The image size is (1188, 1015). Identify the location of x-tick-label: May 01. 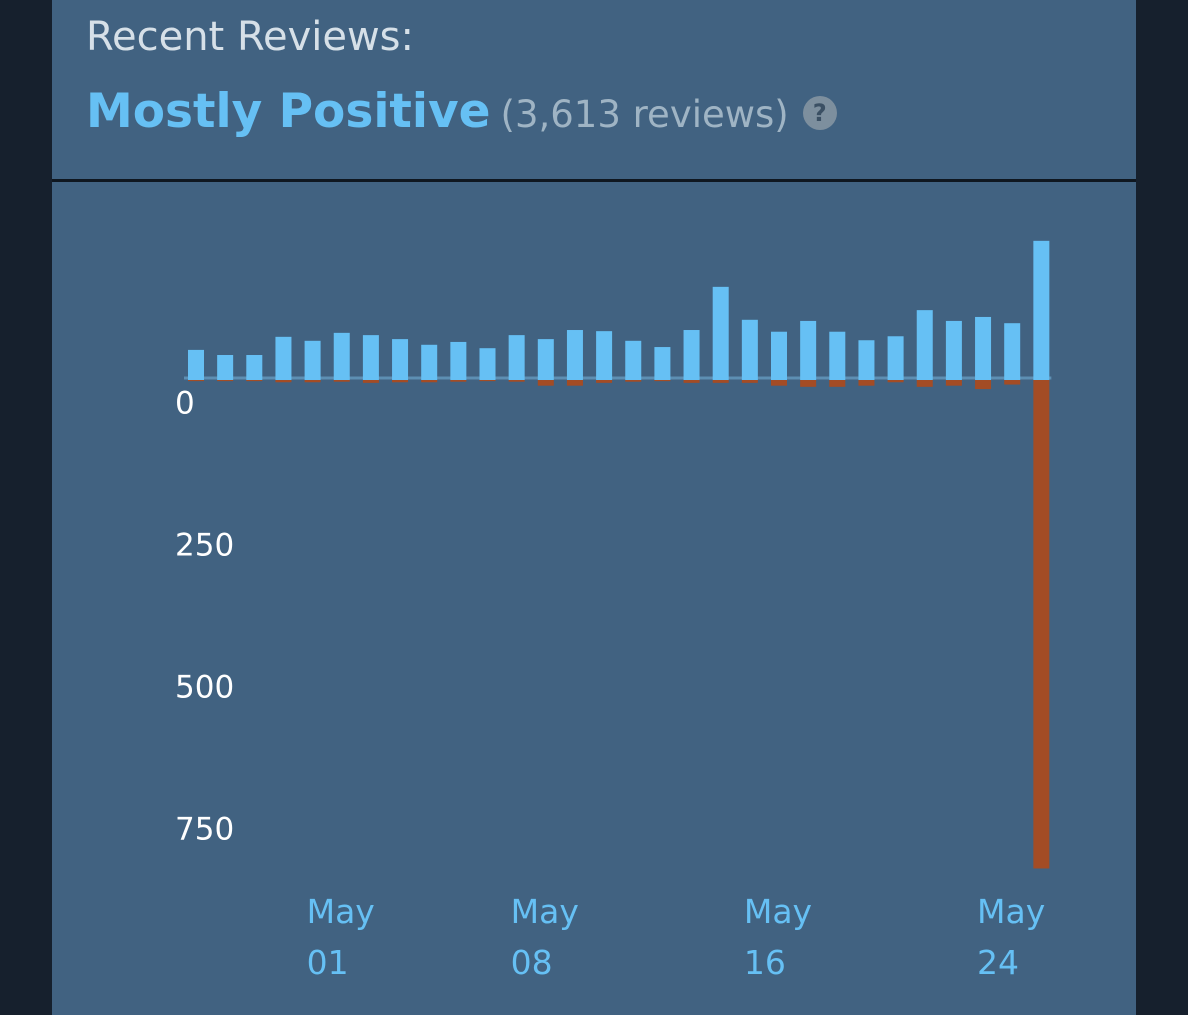
(340, 937).